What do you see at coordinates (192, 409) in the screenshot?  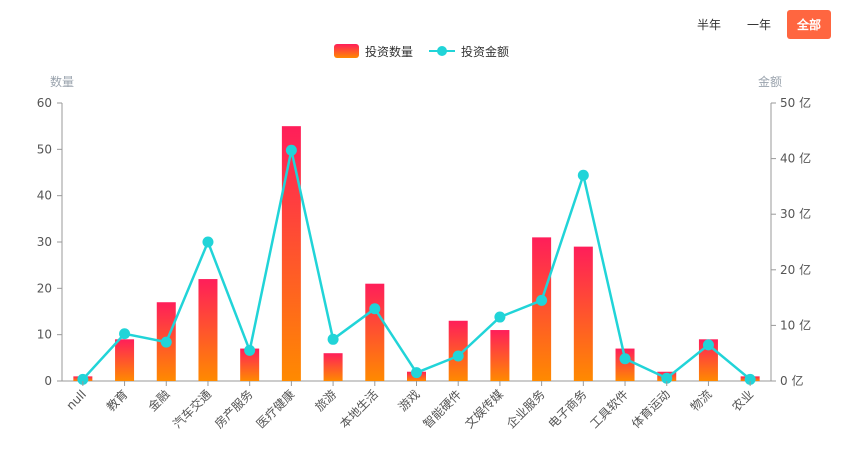 I see `x-tick-label: 汽车交通` at bounding box center [192, 409].